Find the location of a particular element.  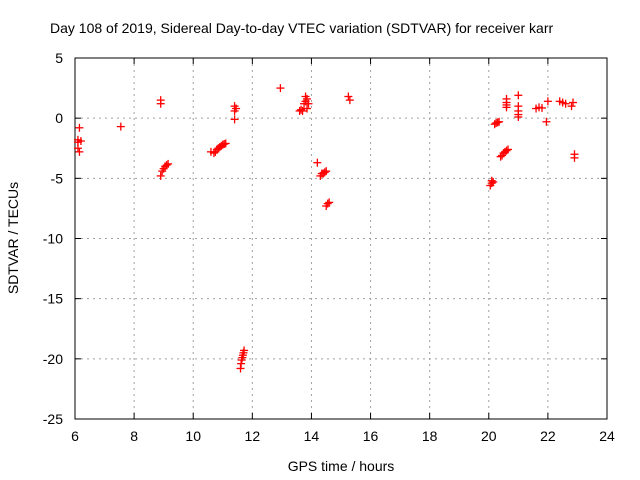

x-tick-label: 12 is located at coordinates (253, 436).